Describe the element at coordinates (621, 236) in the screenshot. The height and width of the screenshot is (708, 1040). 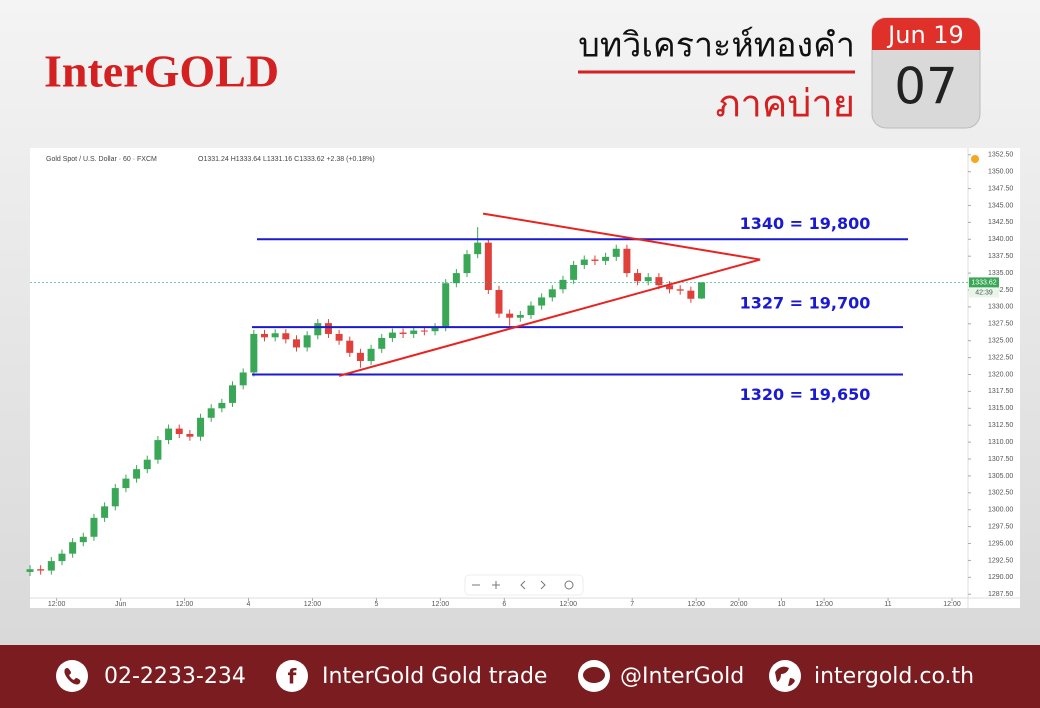
I see `trend-line` at that location.